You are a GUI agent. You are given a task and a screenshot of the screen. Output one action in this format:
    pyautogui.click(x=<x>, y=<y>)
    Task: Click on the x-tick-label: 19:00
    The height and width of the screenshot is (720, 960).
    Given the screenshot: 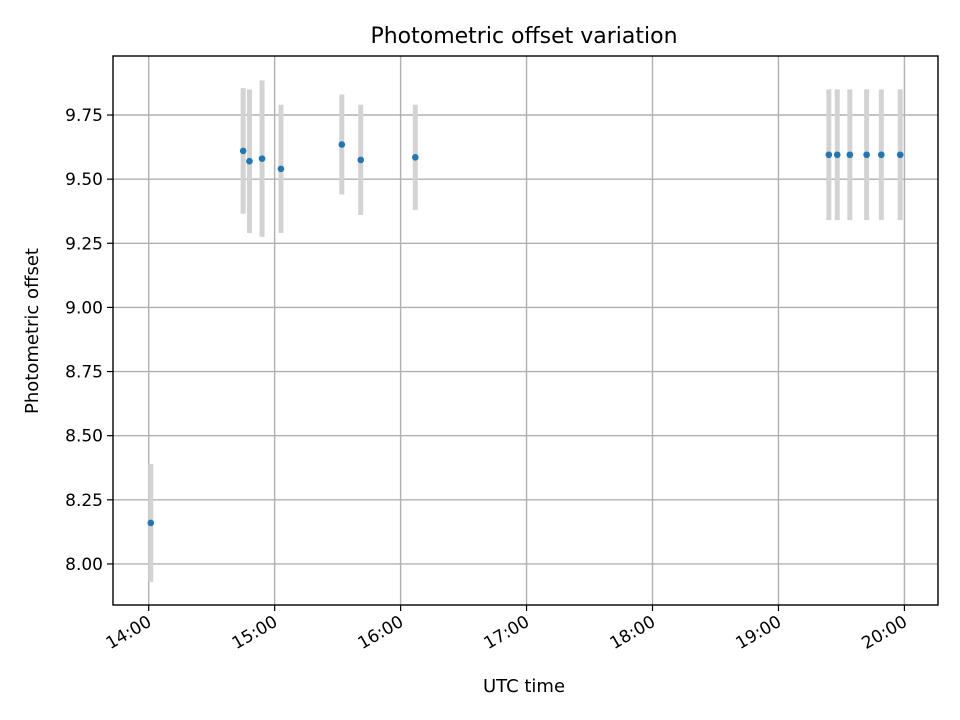 What is the action you would take?
    pyautogui.click(x=759, y=633)
    